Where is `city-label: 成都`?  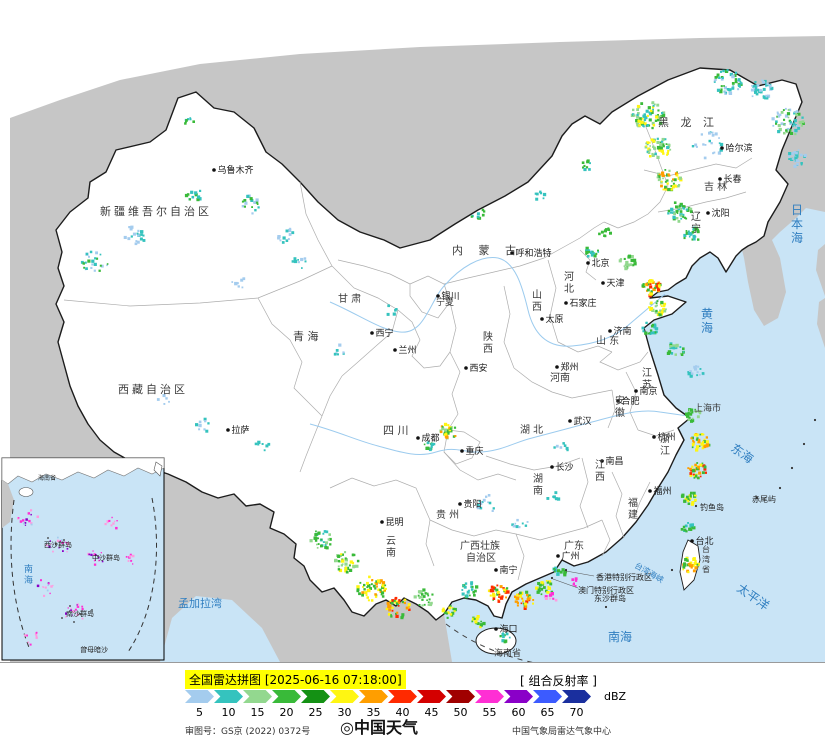 city-label: 成都 is located at coordinates (431, 438).